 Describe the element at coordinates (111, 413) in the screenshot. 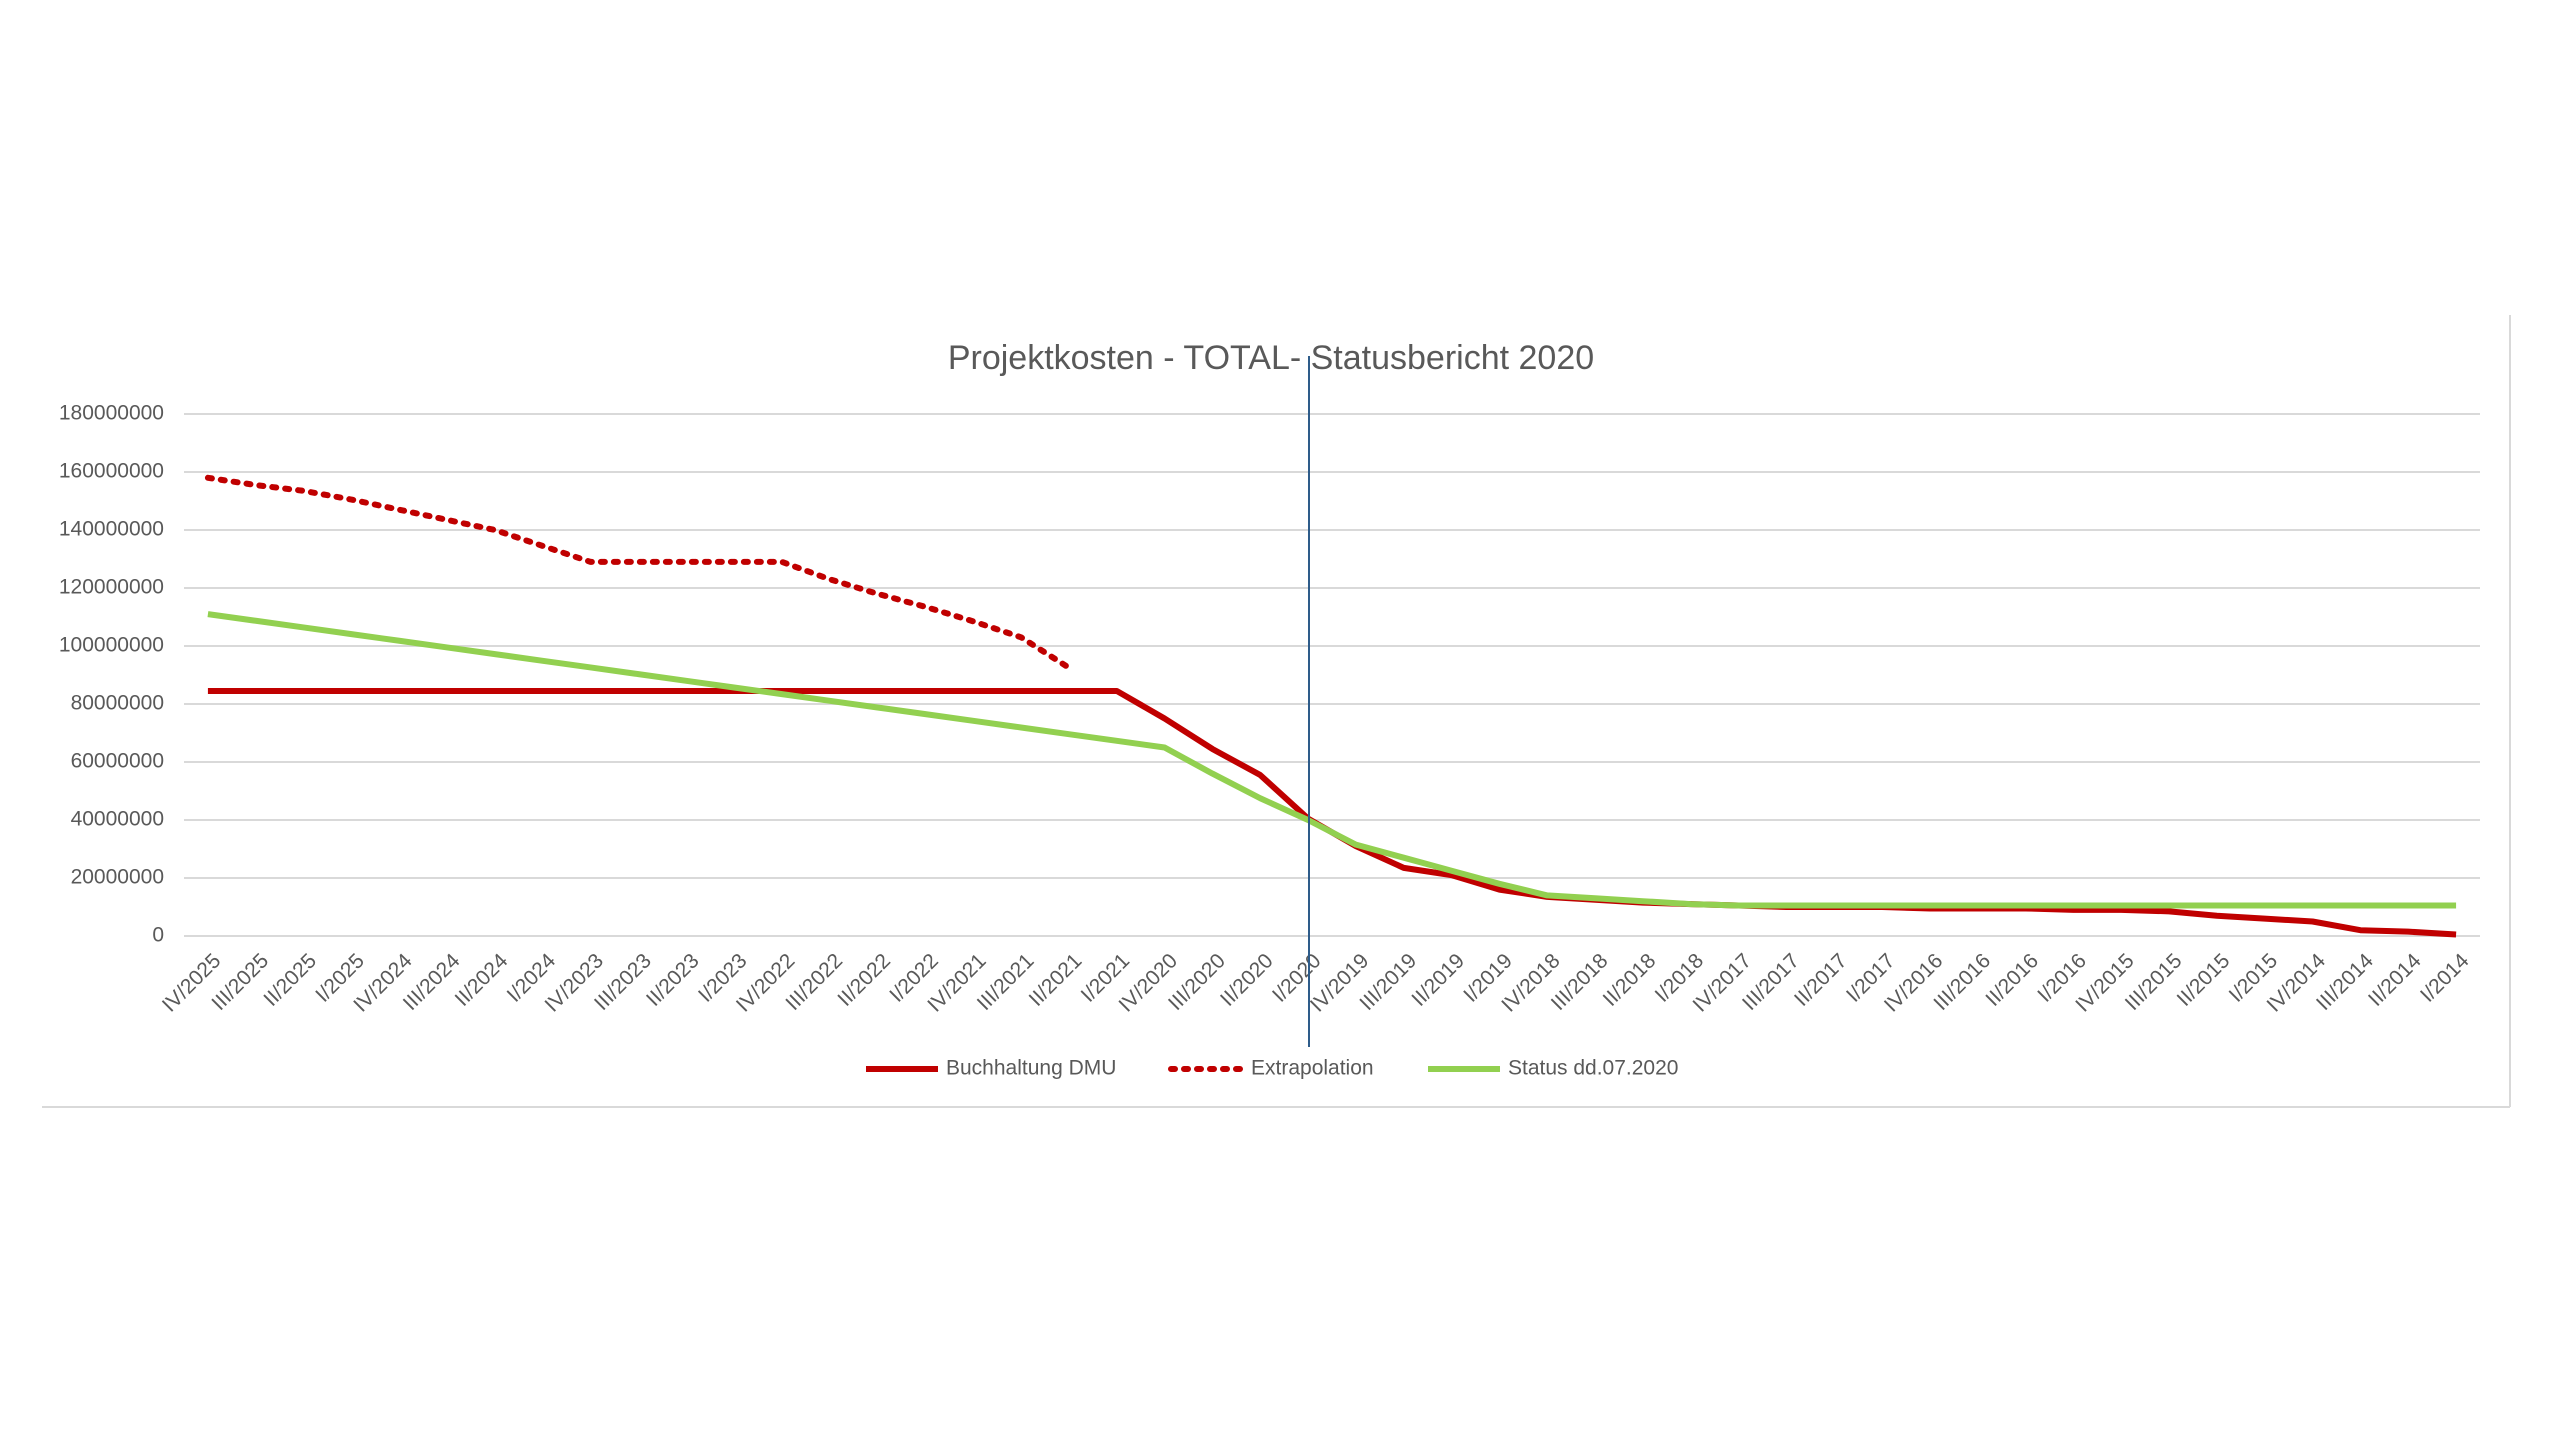

I see `y-tick-label: 180000000` at that location.